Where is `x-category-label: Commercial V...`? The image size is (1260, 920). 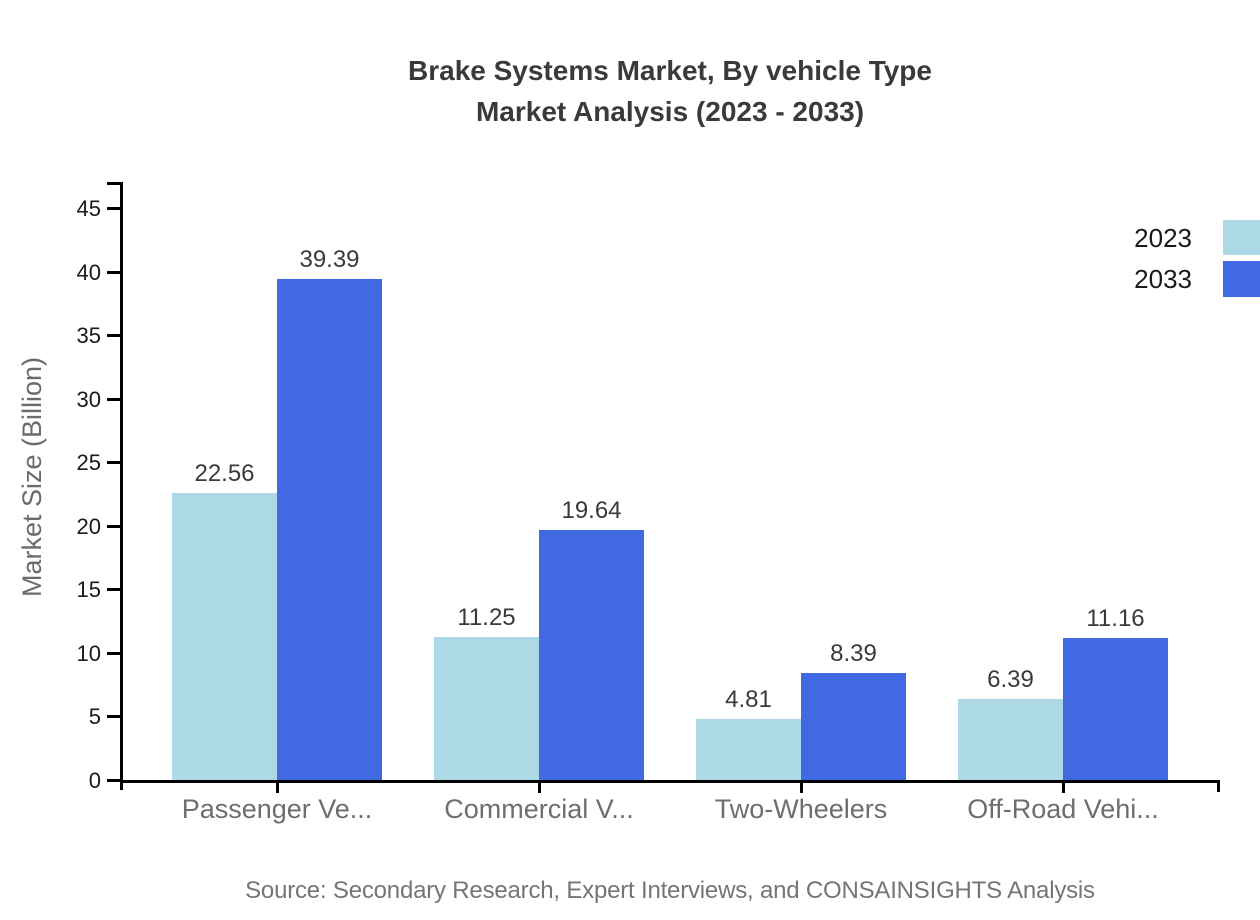 x-category-label: Commercial V... is located at coordinates (539, 809).